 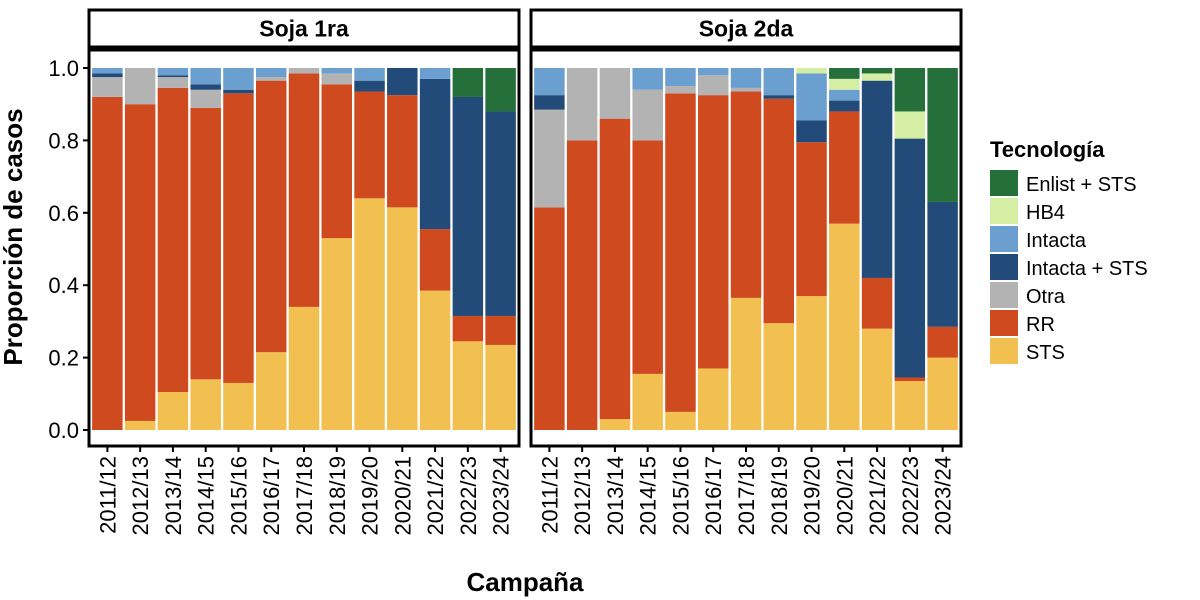 I want to click on legend-swatch-otra, so click(x=1004, y=295).